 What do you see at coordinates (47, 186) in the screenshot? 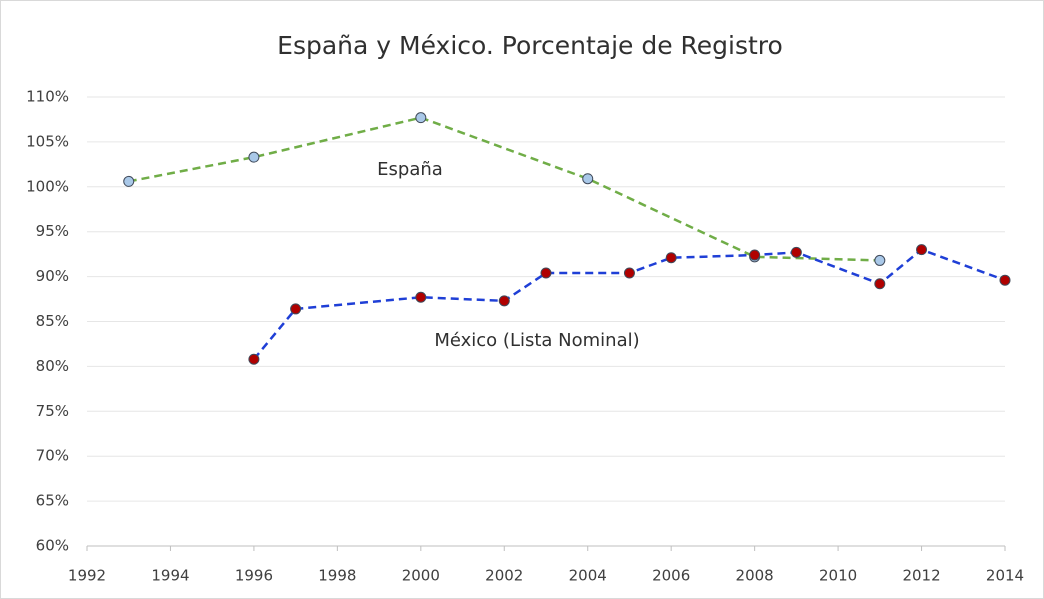
I see `y-tick-label: 100%` at bounding box center [47, 186].